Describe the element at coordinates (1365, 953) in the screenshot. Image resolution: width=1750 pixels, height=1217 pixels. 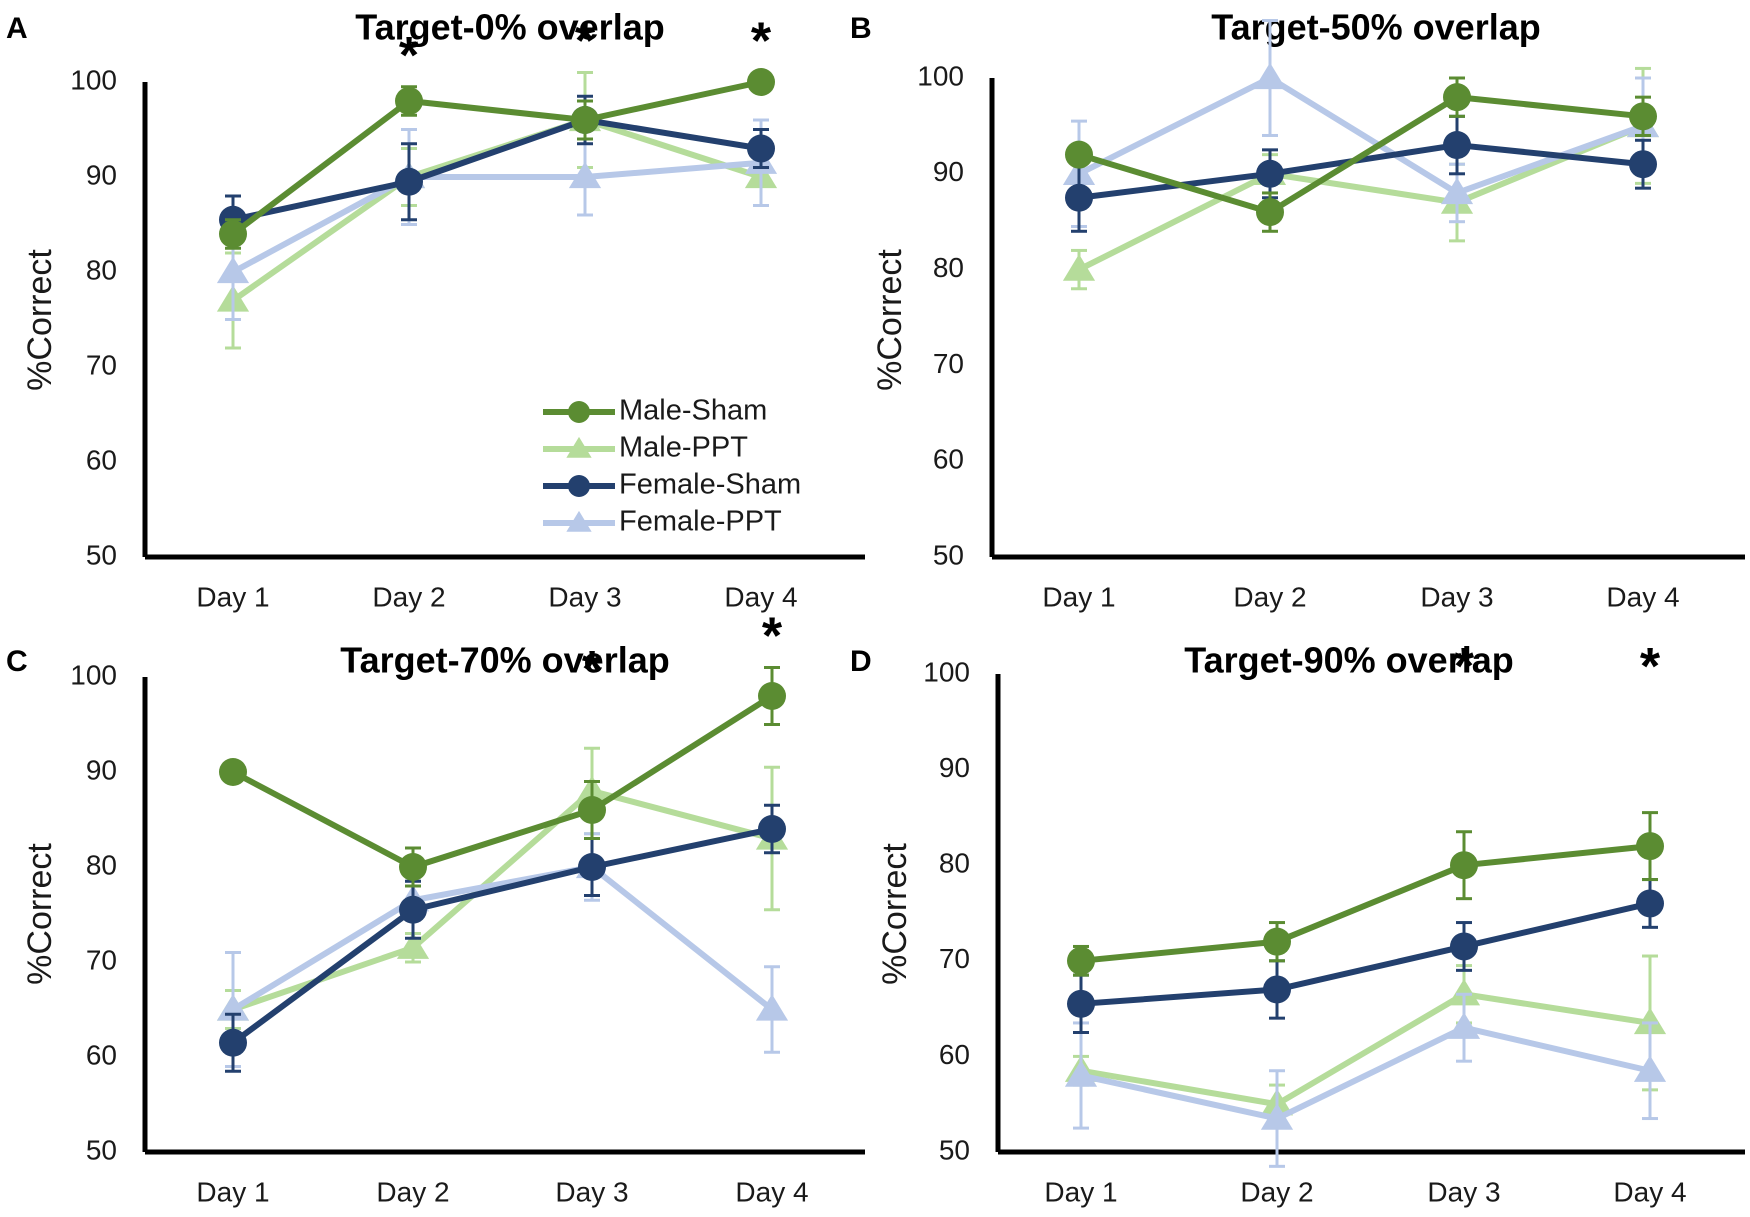
I see `panel-d-female-sham-line` at that location.